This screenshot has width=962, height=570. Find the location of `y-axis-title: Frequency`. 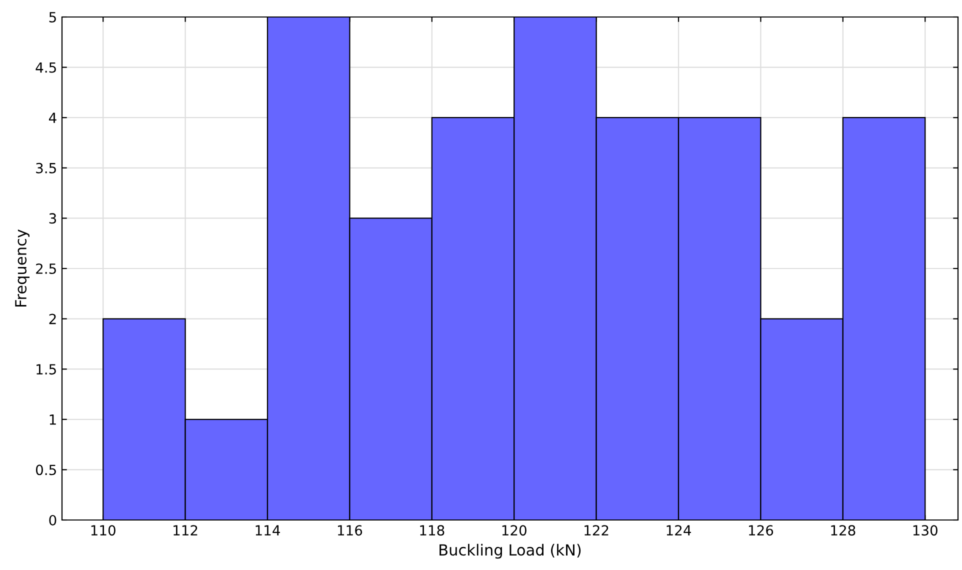

y-axis-title: Frequency is located at coordinates (22, 267).